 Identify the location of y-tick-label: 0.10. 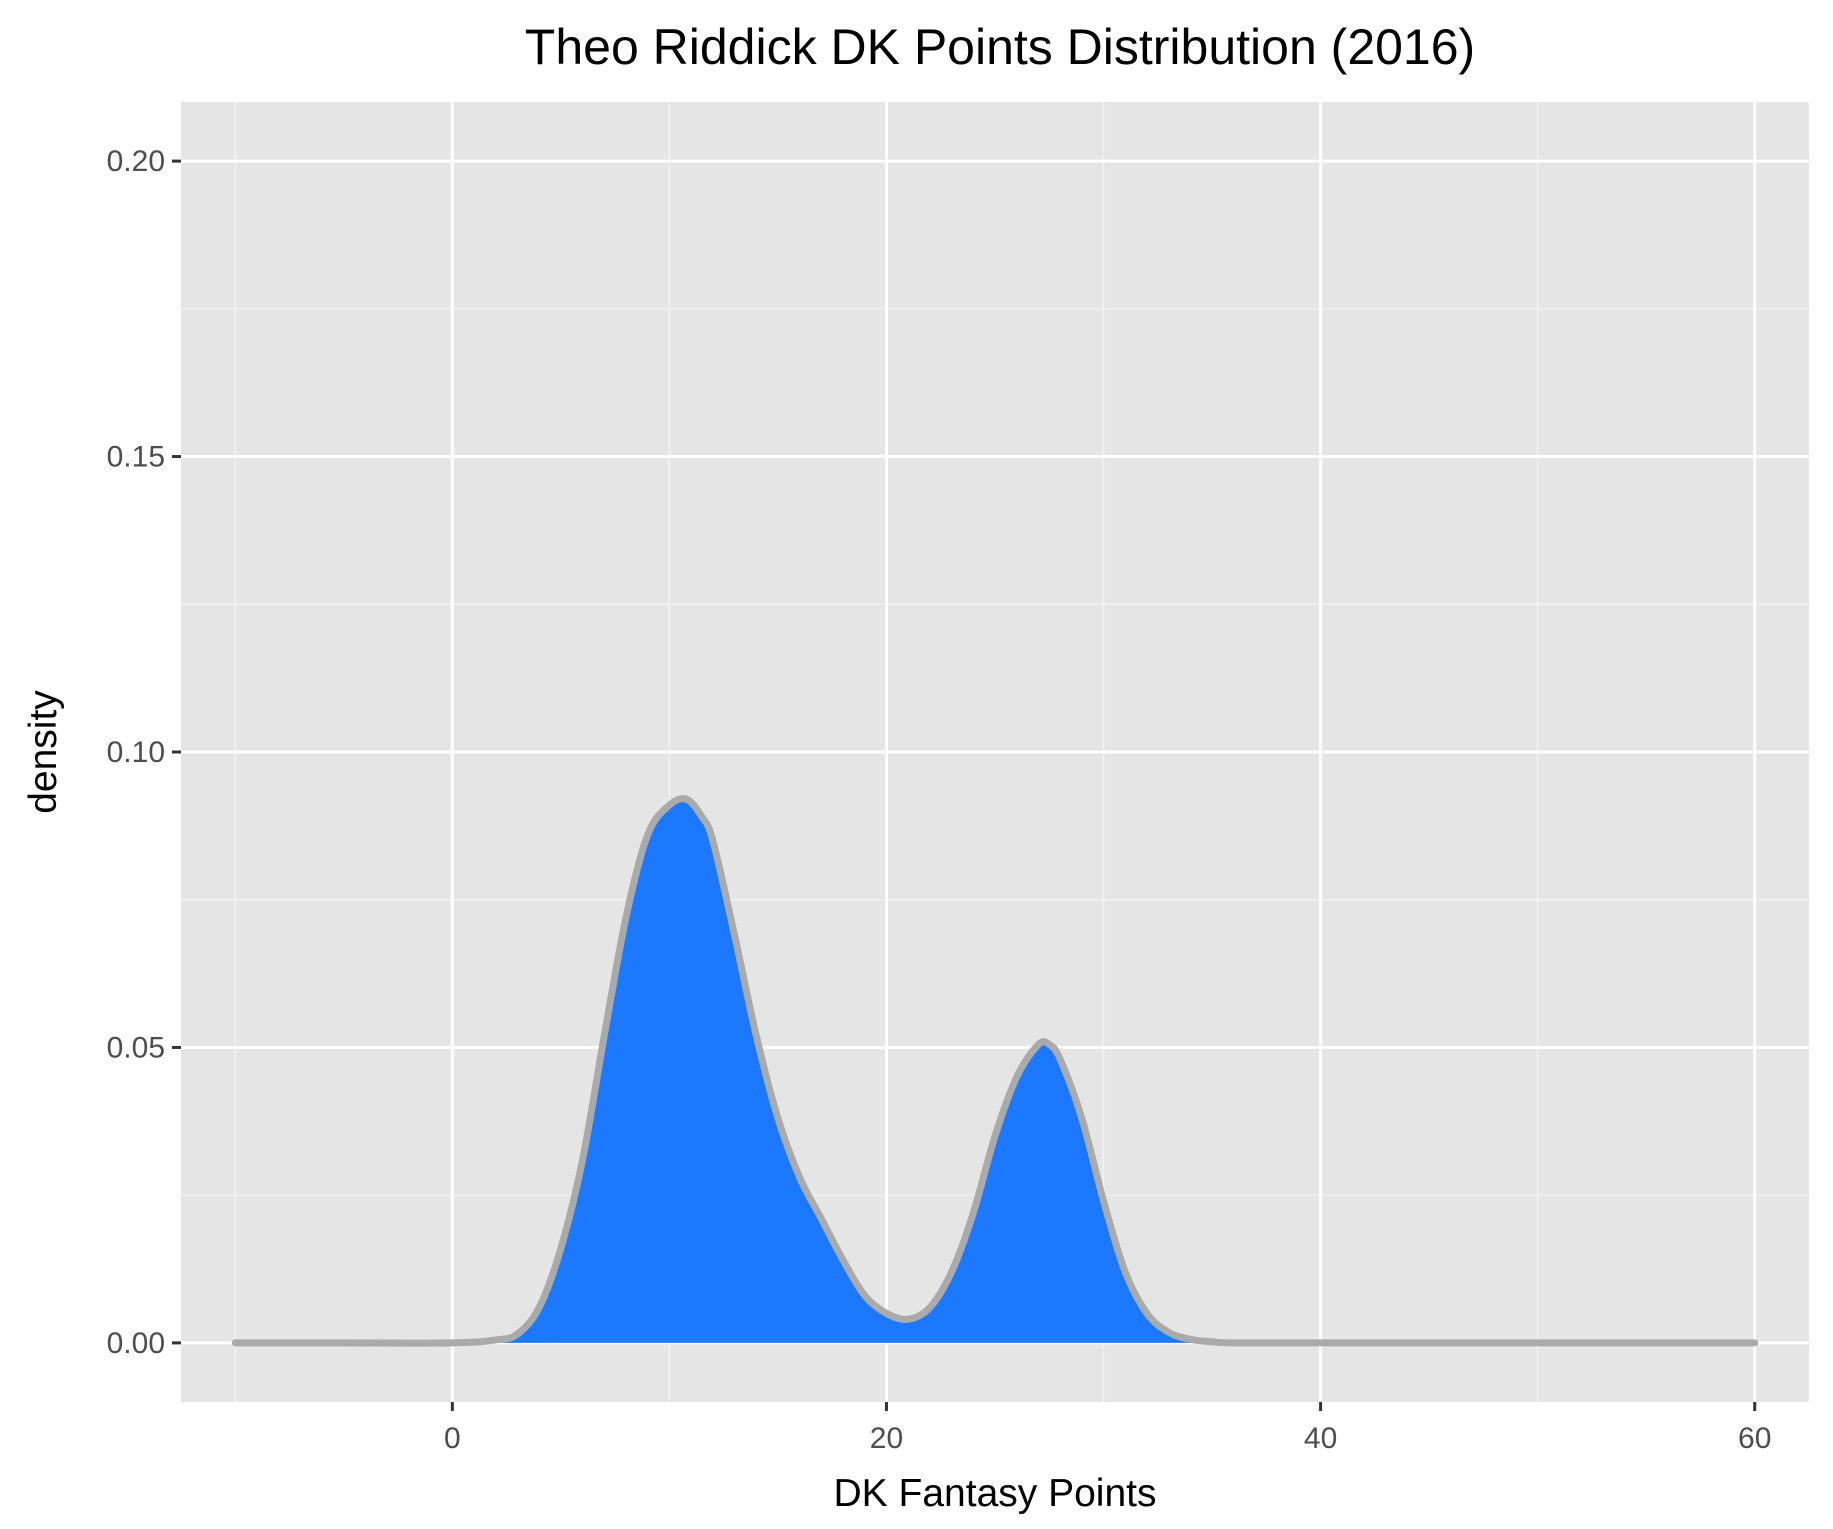
(136, 752).